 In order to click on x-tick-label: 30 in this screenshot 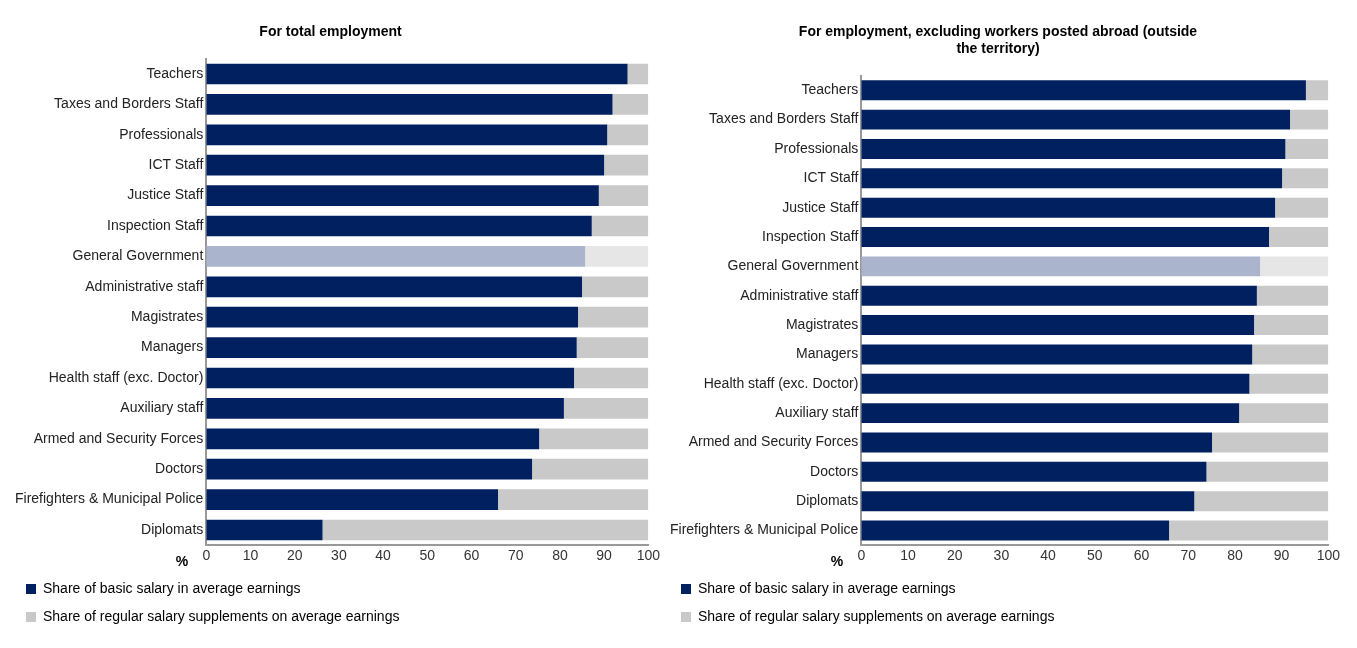, I will do `click(1001, 555)`.